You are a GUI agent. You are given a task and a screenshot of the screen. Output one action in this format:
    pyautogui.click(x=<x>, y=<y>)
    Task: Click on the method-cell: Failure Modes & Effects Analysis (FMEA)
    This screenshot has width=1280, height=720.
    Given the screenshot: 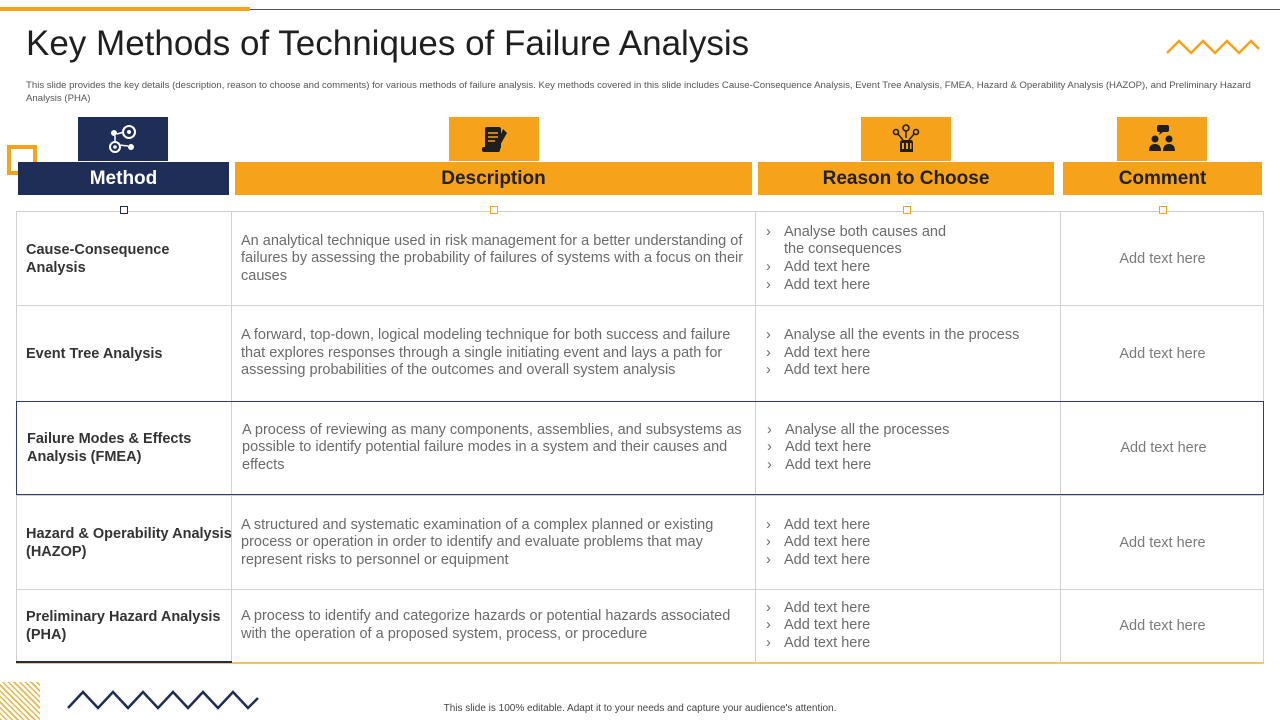 What is the action you would take?
    pyautogui.click(x=109, y=448)
    